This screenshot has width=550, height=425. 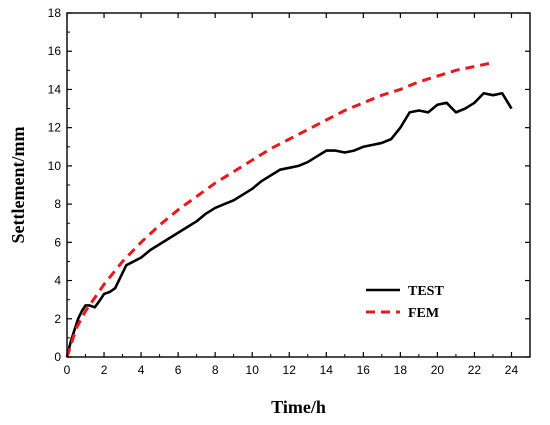 What do you see at coordinates (55, 51) in the screenshot?
I see `y-tick-label: 16` at bounding box center [55, 51].